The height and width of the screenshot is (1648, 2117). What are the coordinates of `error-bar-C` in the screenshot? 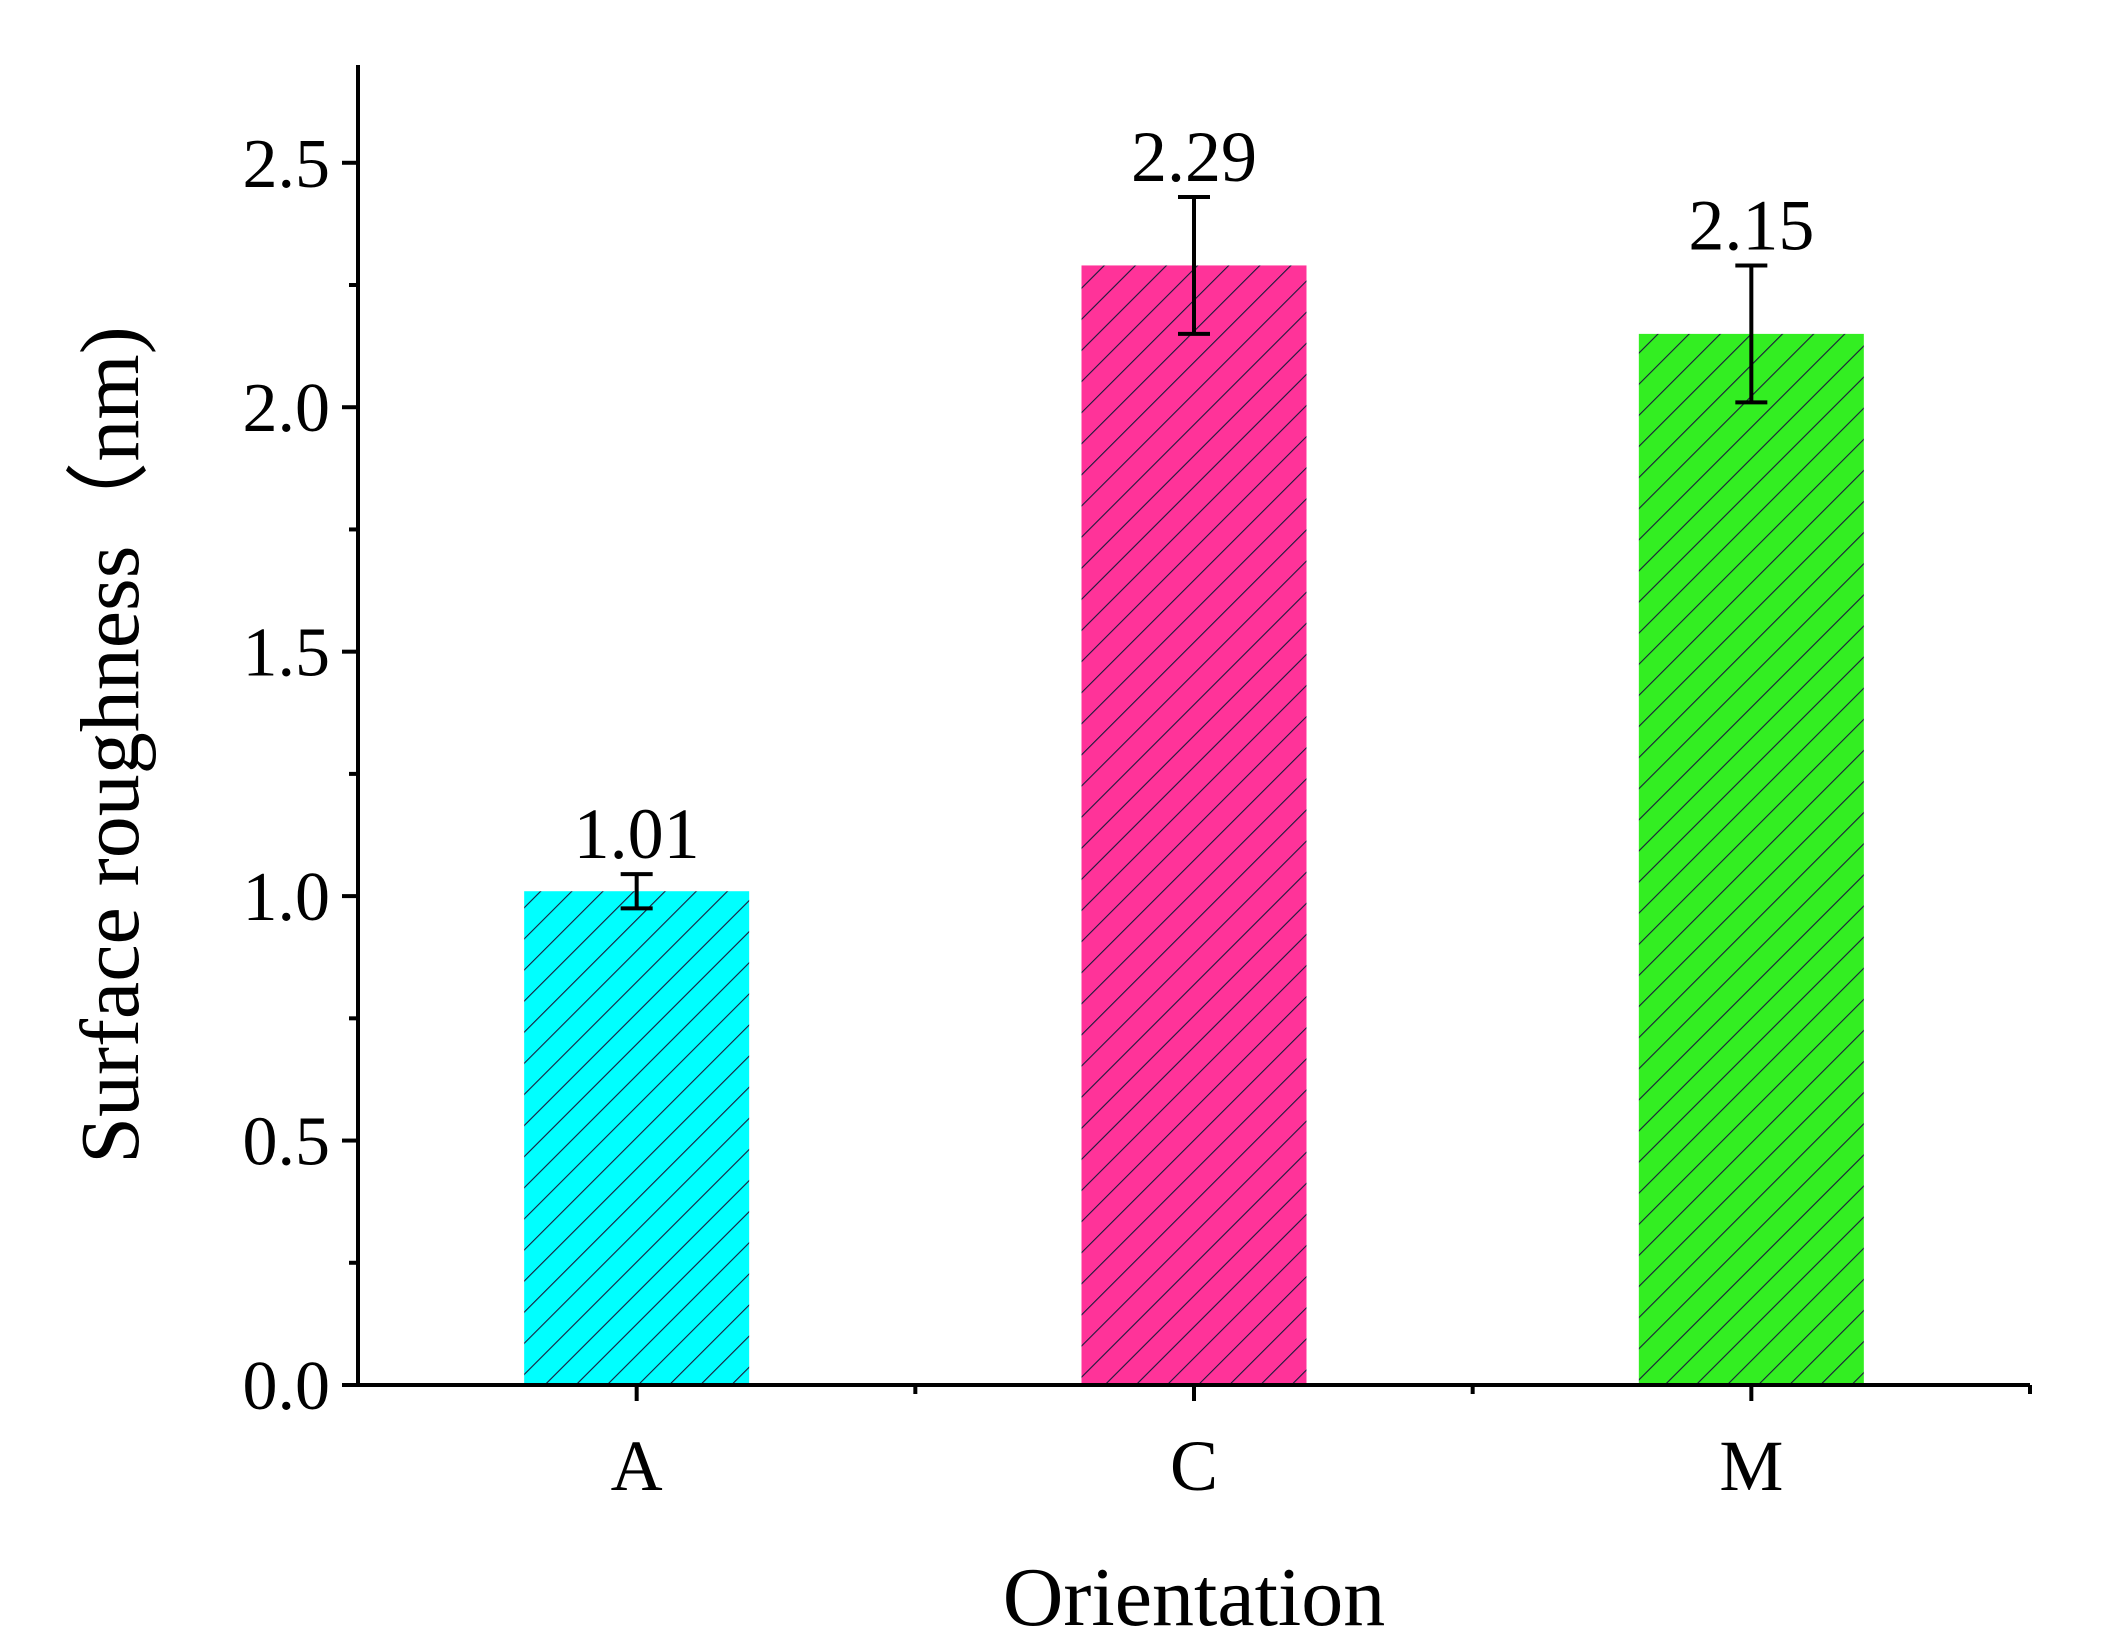 It's located at (1194, 265).